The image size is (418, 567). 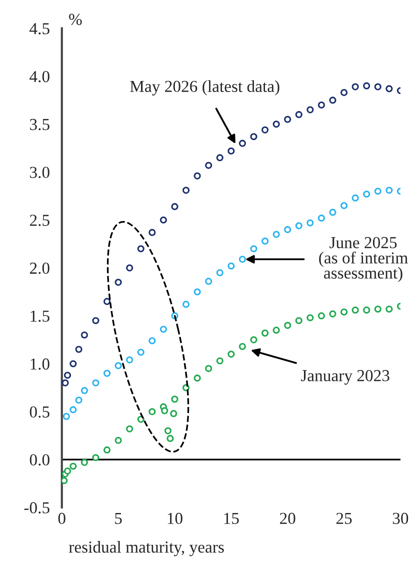 I want to click on x-tick-label: 20, so click(x=288, y=518).